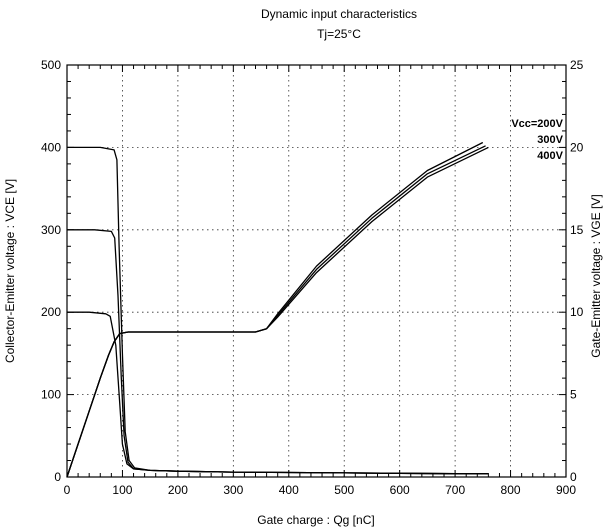 The width and height of the screenshot is (611, 531). What do you see at coordinates (67, 490) in the screenshot?
I see `x-tick-label: 0` at bounding box center [67, 490].